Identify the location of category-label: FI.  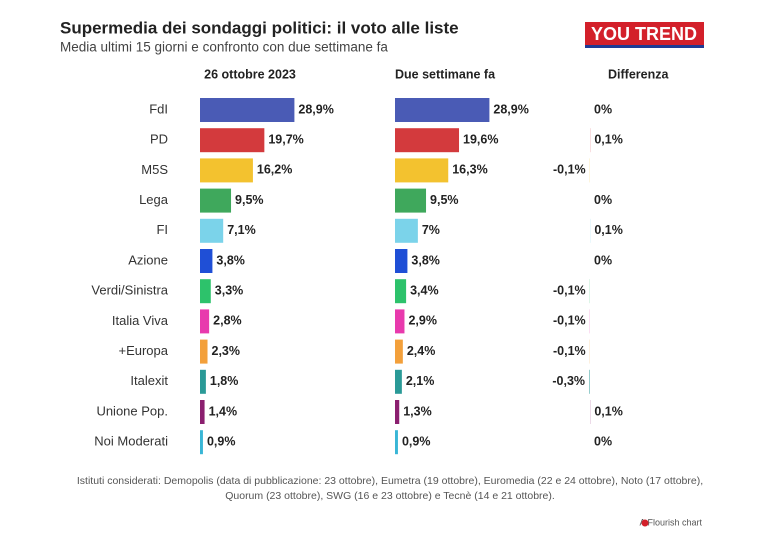
(162, 229).